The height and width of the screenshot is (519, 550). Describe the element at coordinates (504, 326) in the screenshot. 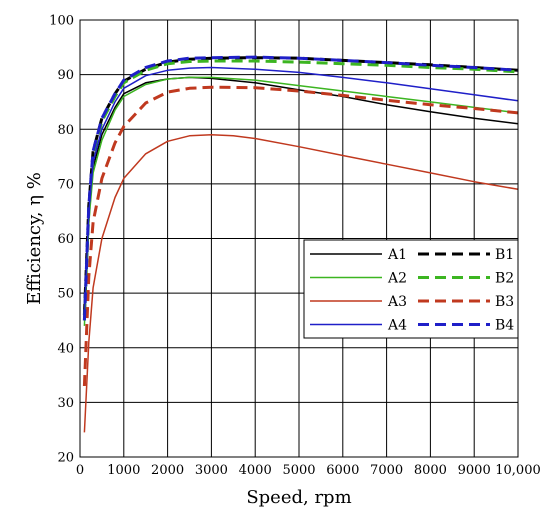

I see `legend-label-b4: B4` at that location.